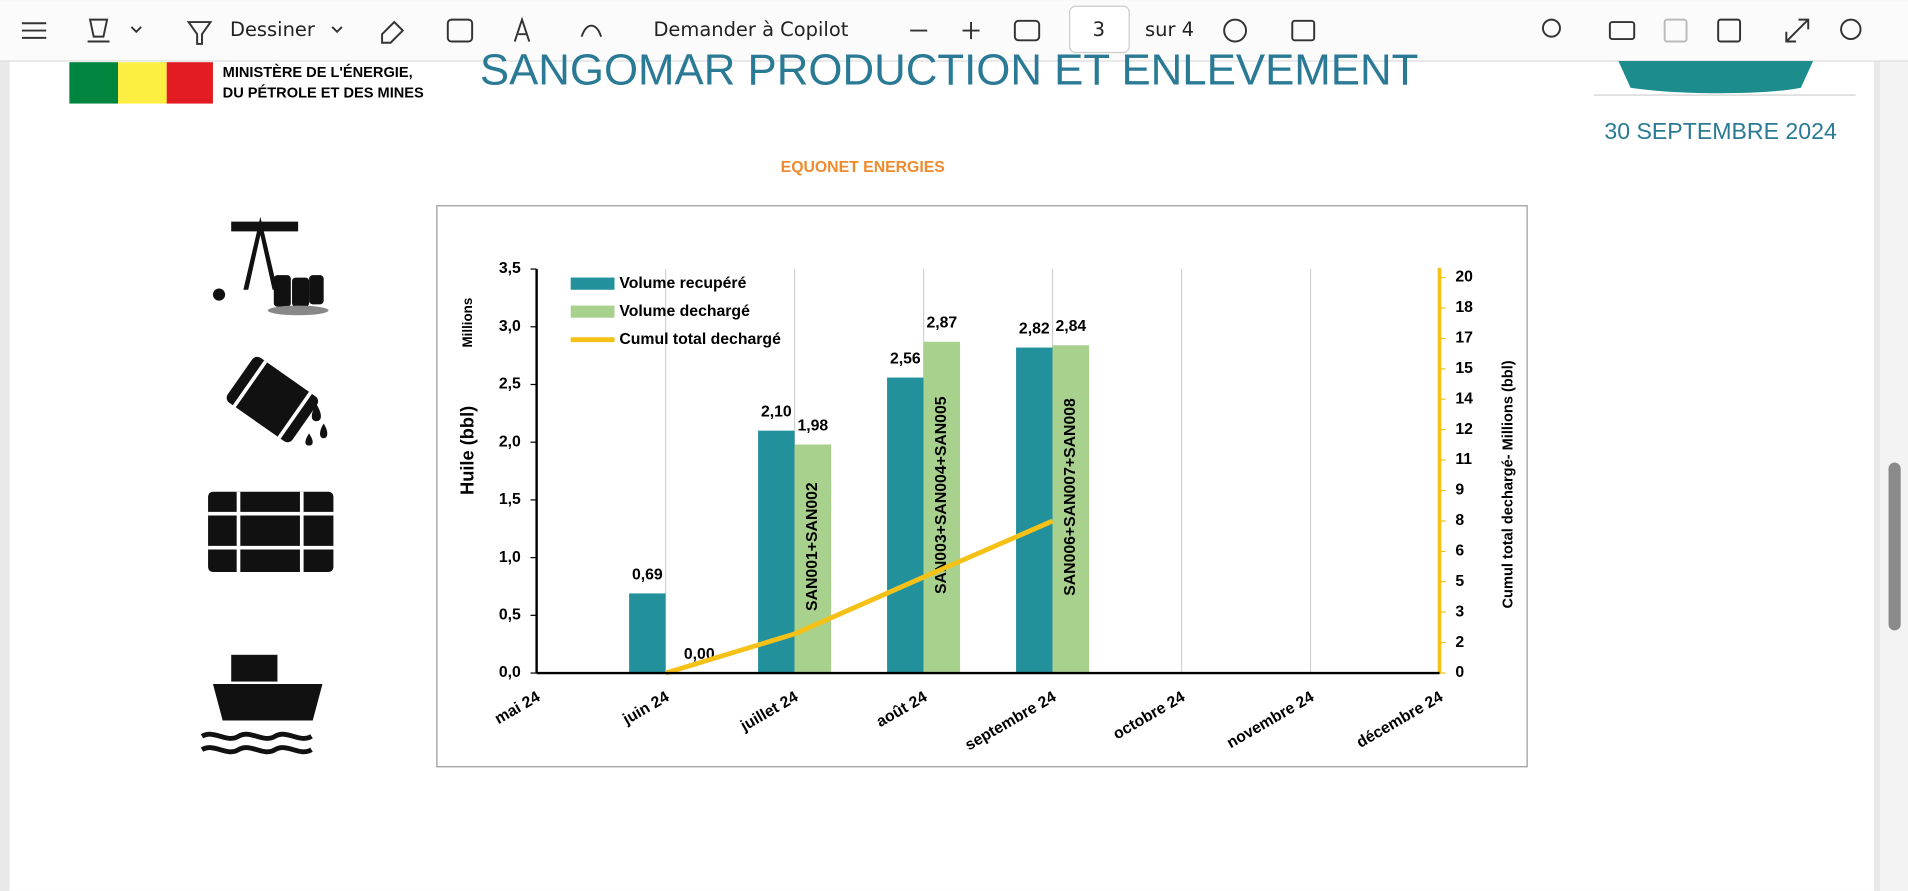 This screenshot has width=1908, height=891. What do you see at coordinates (1797, 30) in the screenshot?
I see `fullscreen-button` at bounding box center [1797, 30].